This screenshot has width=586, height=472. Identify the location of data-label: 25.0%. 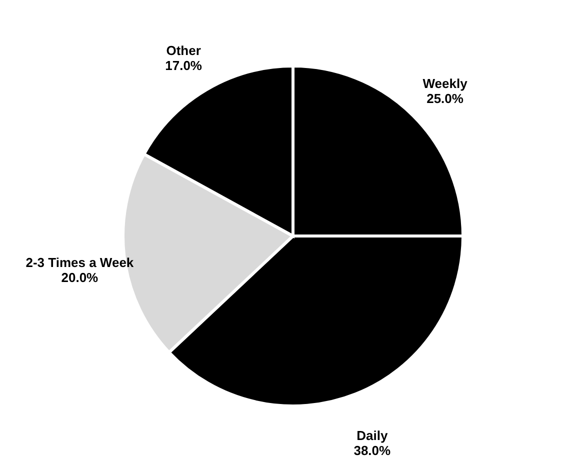
(445, 98).